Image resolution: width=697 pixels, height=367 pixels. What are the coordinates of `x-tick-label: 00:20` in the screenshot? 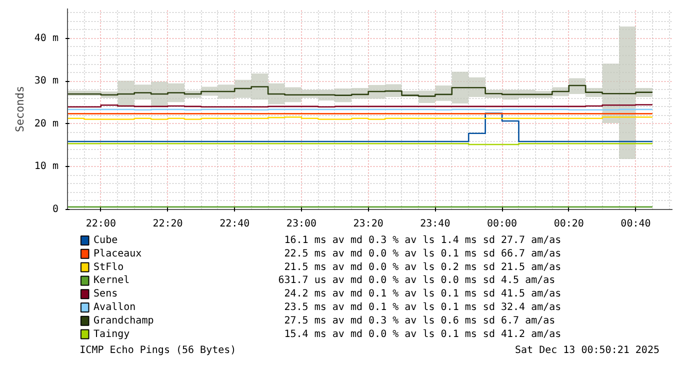 It's located at (569, 224).